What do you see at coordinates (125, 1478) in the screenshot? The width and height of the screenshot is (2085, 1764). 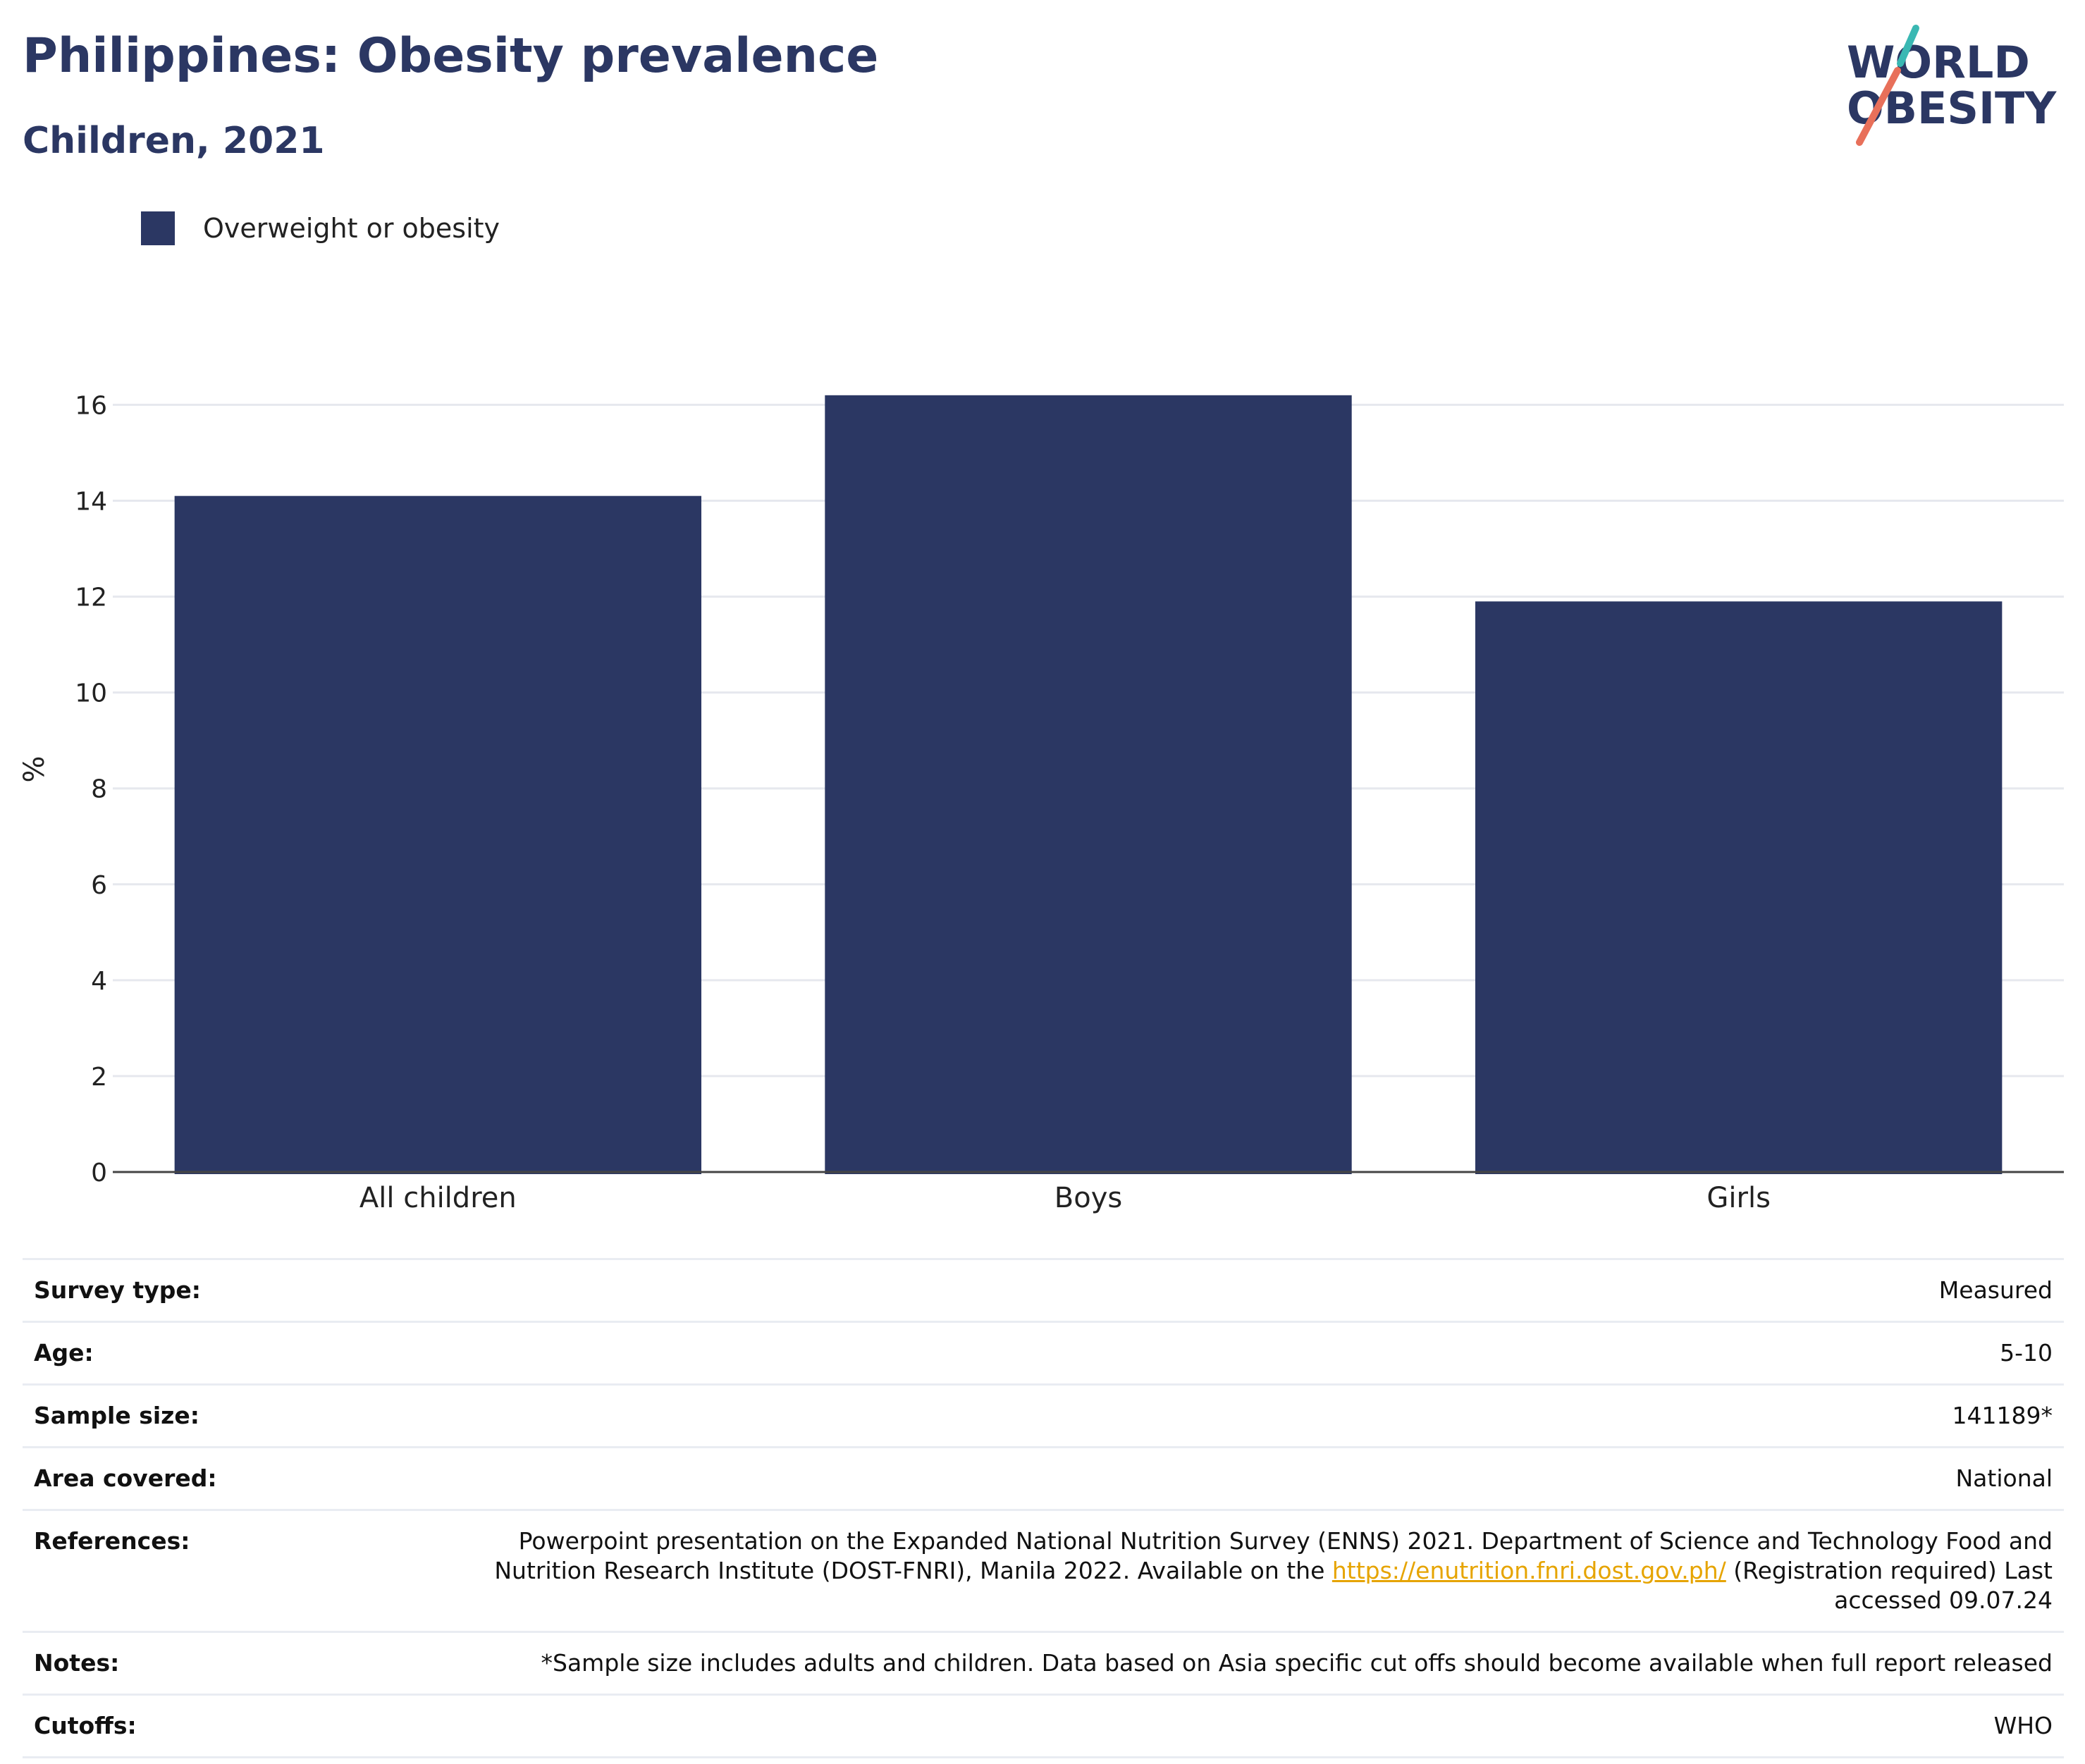 I see `info-key: Area covered:` at bounding box center [125, 1478].